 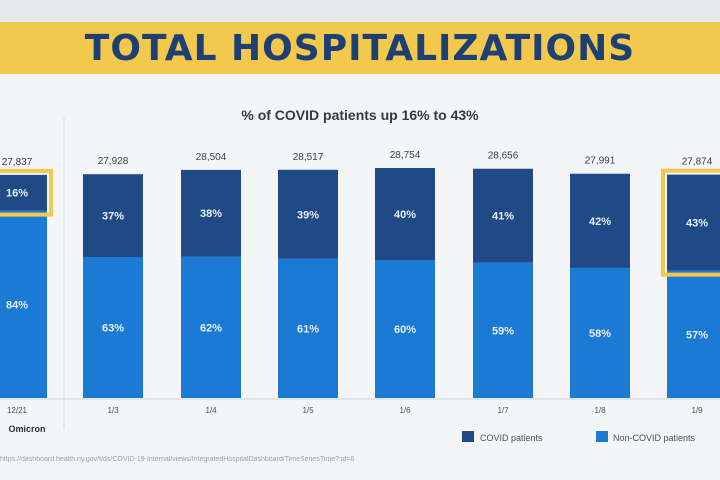 What do you see at coordinates (511, 438) in the screenshot?
I see `legend-label-covid: COVID patients` at bounding box center [511, 438].